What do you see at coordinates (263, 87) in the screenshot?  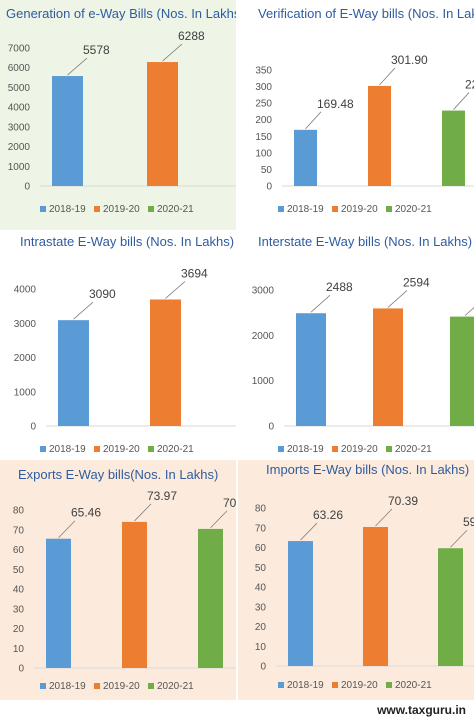 I see `y-tick-label: 300` at bounding box center [263, 87].